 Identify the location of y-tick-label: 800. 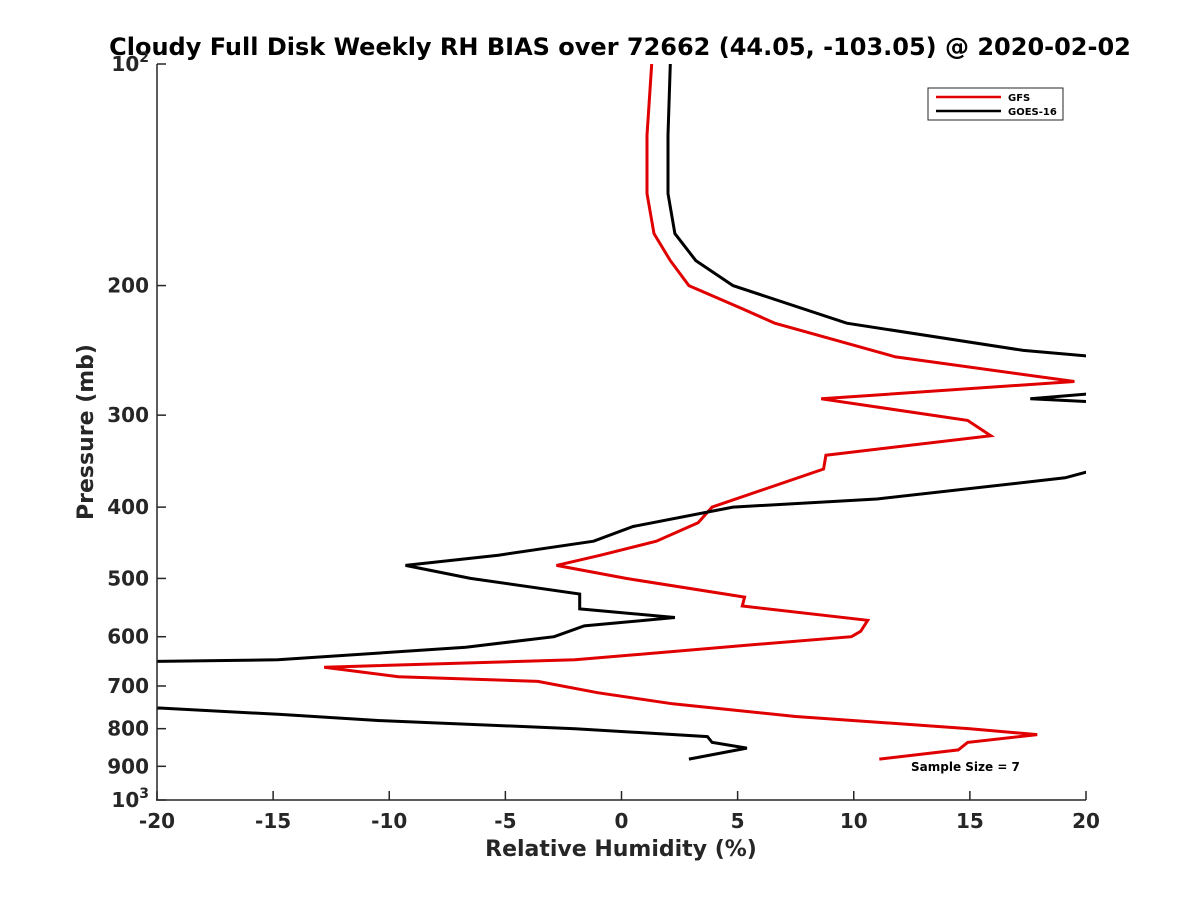
(128, 729).